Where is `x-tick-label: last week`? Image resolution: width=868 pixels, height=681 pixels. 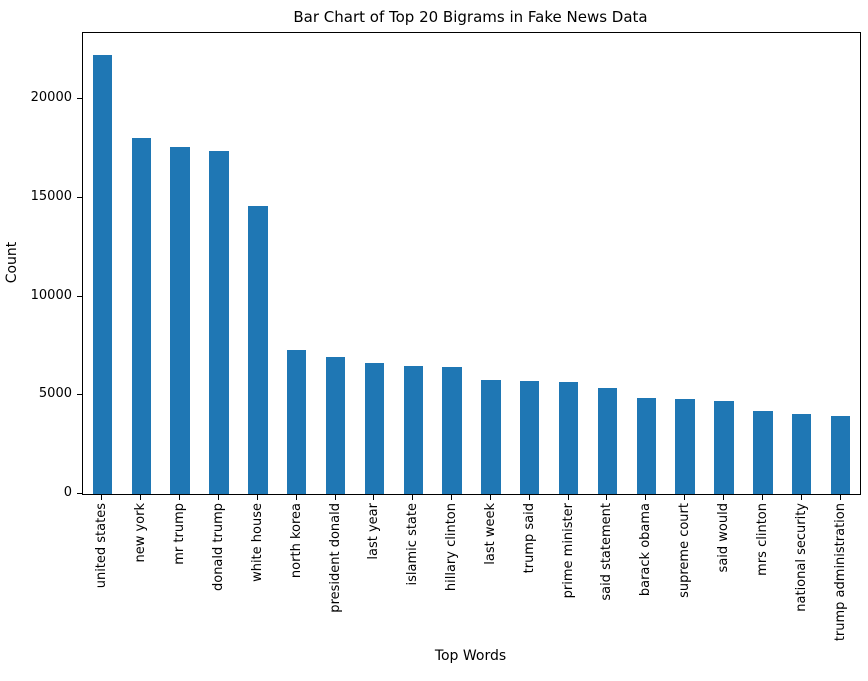 x-tick-label: last week is located at coordinates (490, 534).